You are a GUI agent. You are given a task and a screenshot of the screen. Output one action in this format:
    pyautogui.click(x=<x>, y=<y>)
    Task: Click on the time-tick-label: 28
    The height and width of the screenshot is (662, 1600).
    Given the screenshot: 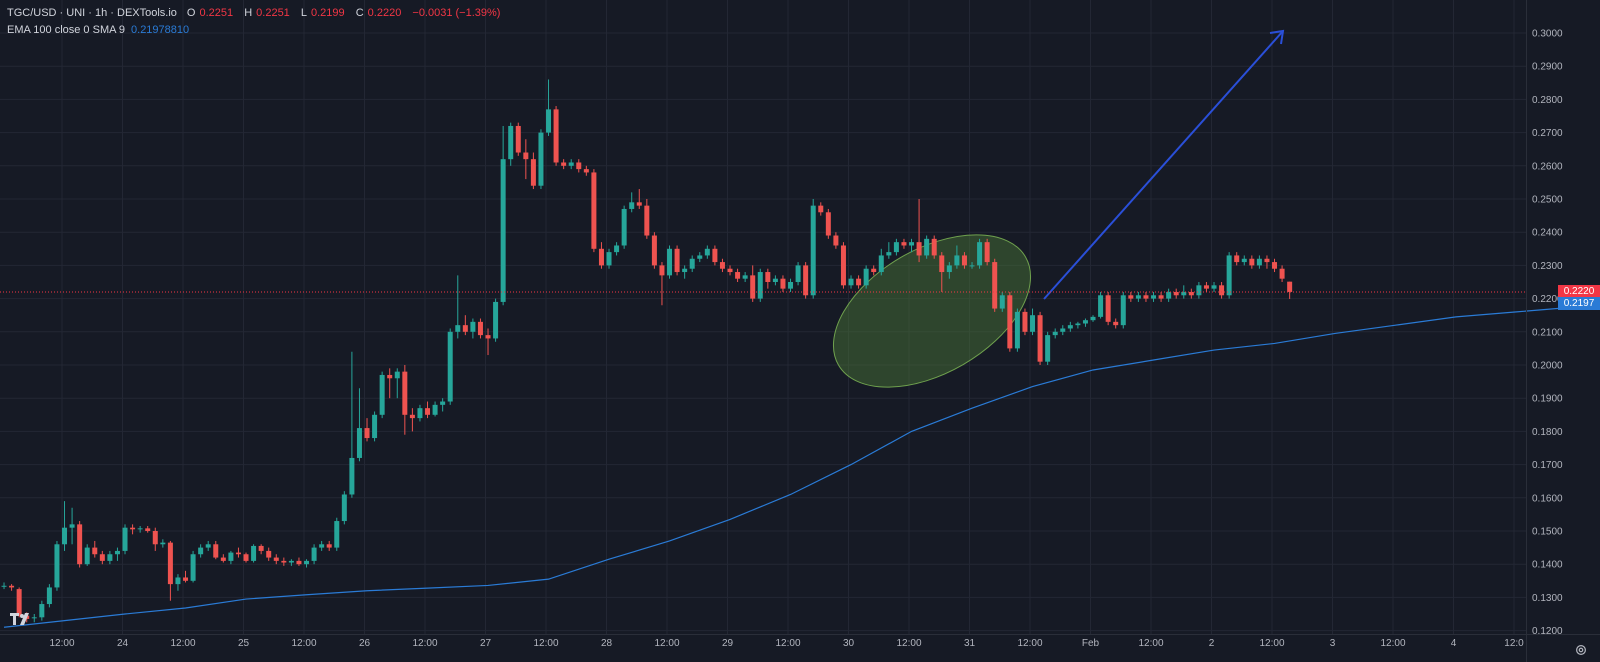 What is the action you would take?
    pyautogui.click(x=607, y=643)
    